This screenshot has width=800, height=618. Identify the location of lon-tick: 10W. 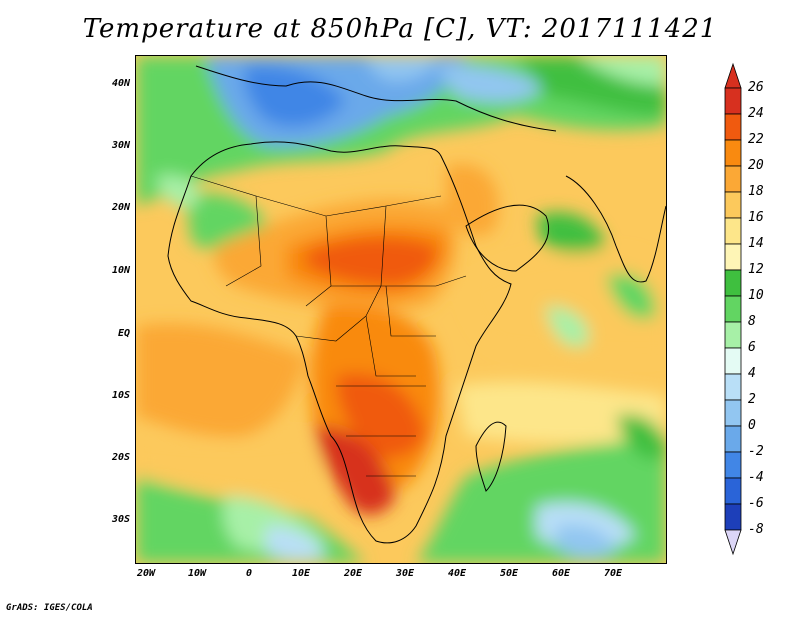
(197, 573).